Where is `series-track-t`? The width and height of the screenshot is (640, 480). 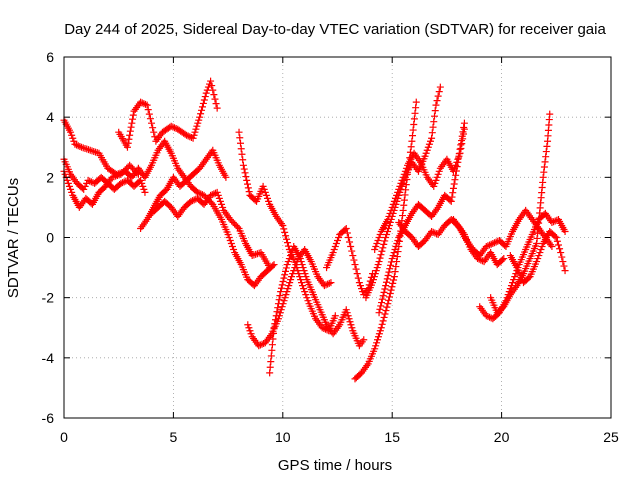
series-track-t is located at coordinates (537, 257).